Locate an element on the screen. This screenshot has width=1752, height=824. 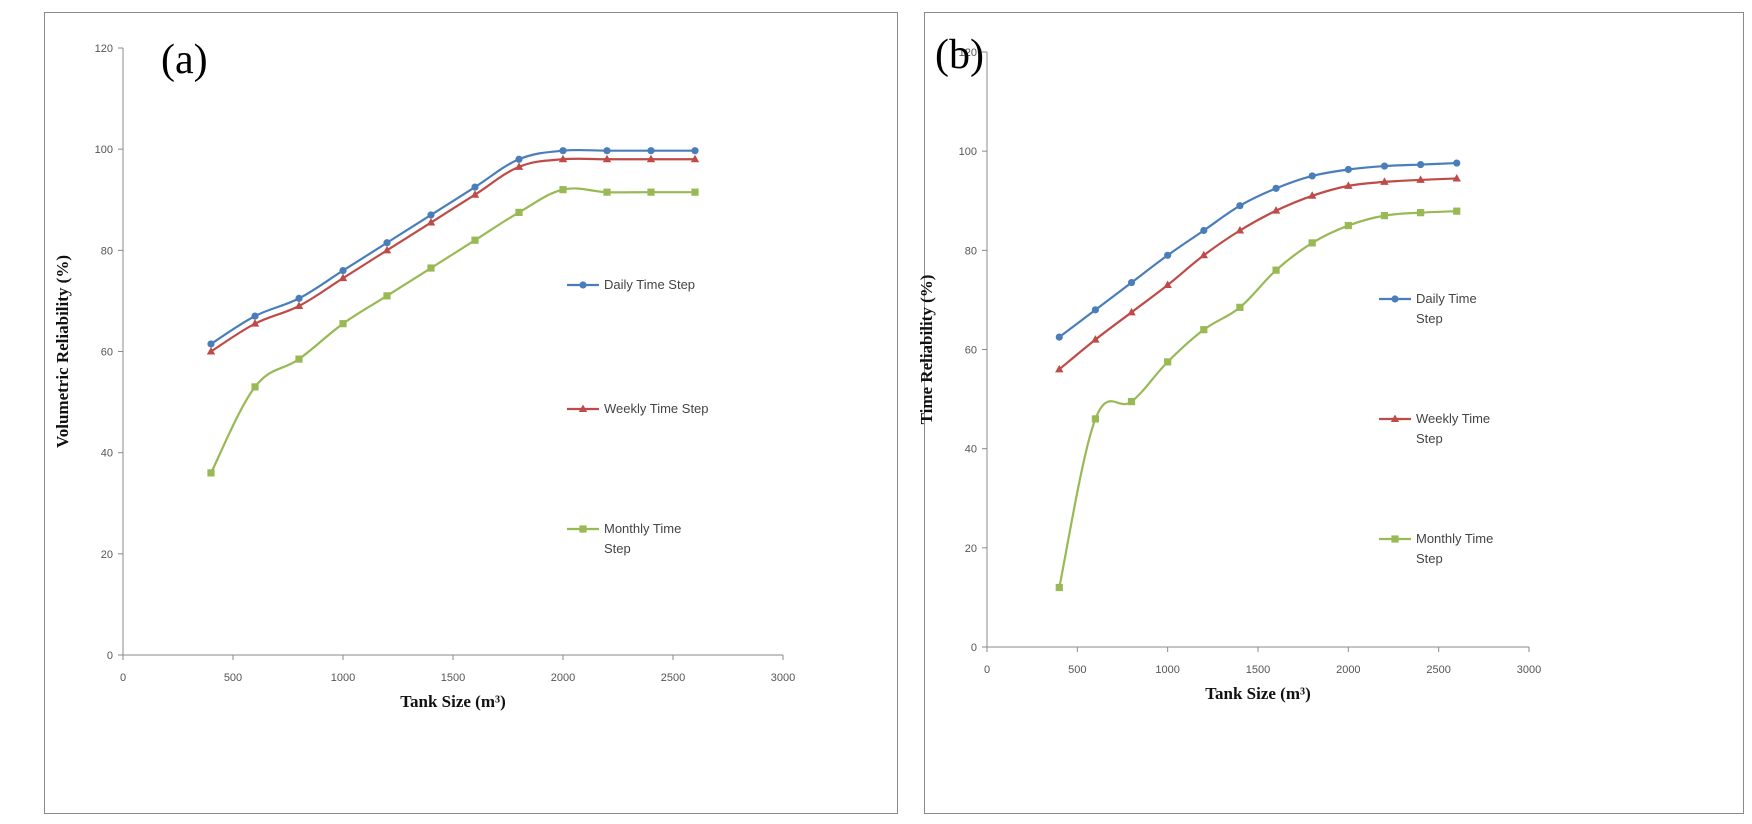
legend-label: Weekly Time is located at coordinates (1453, 418).